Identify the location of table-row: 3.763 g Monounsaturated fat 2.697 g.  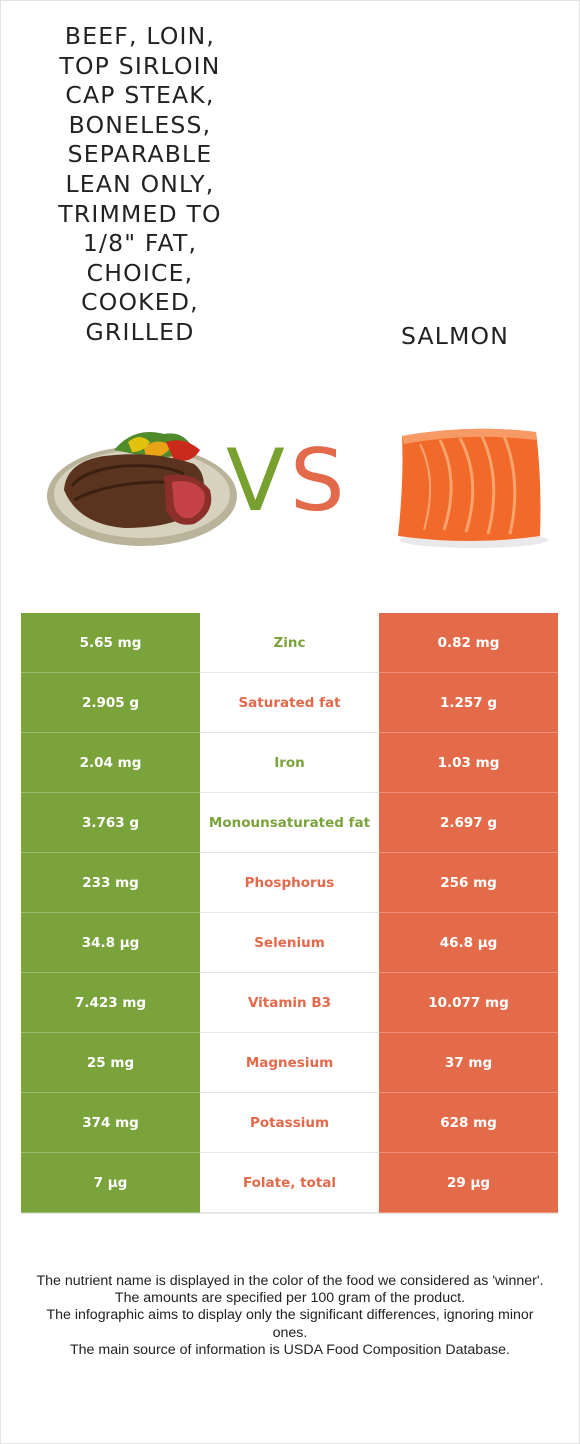
(289, 823).